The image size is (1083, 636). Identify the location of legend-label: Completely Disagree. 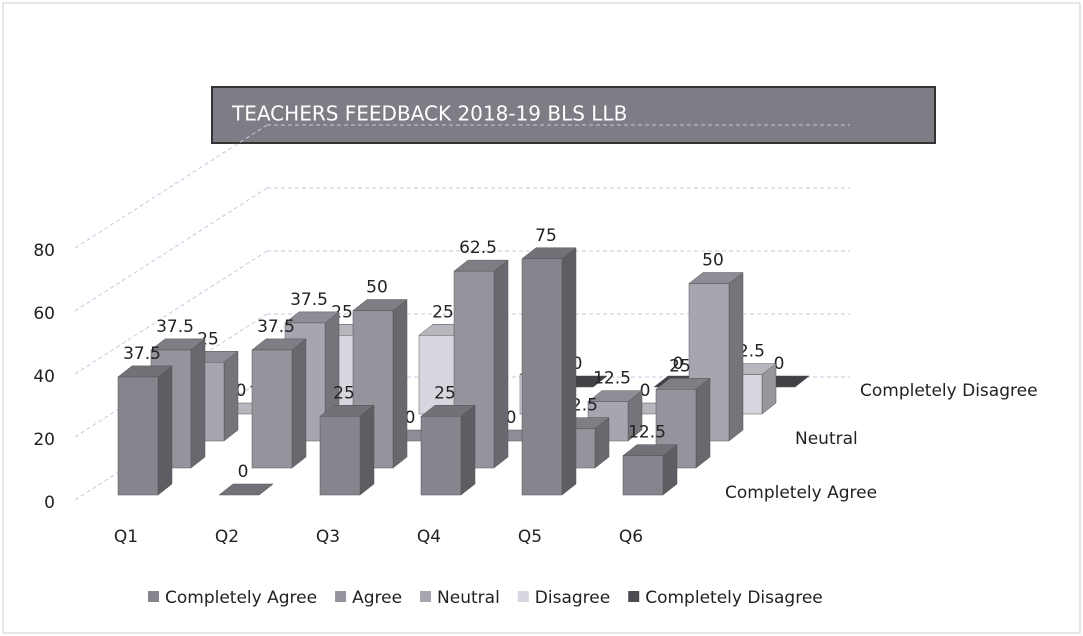
(734, 598).